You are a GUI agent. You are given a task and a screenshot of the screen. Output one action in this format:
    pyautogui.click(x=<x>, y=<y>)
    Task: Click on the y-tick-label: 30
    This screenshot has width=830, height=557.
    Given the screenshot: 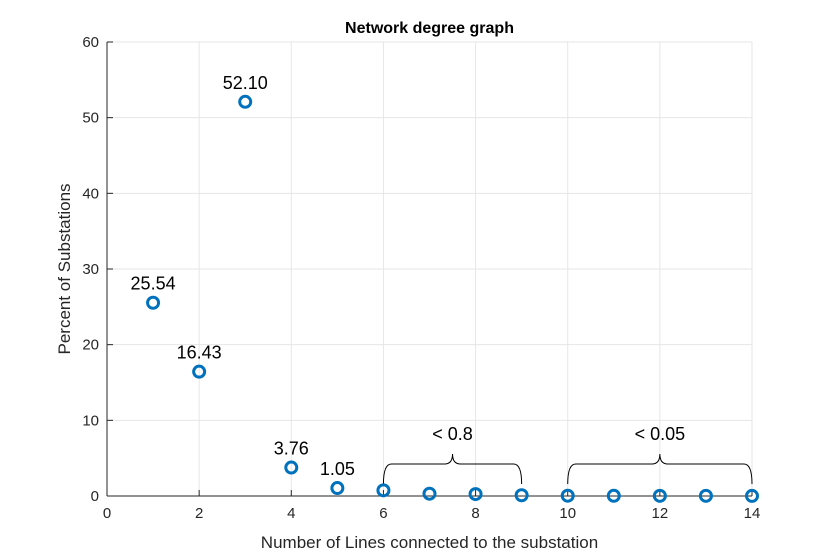 What is the action you would take?
    pyautogui.click(x=90, y=269)
    